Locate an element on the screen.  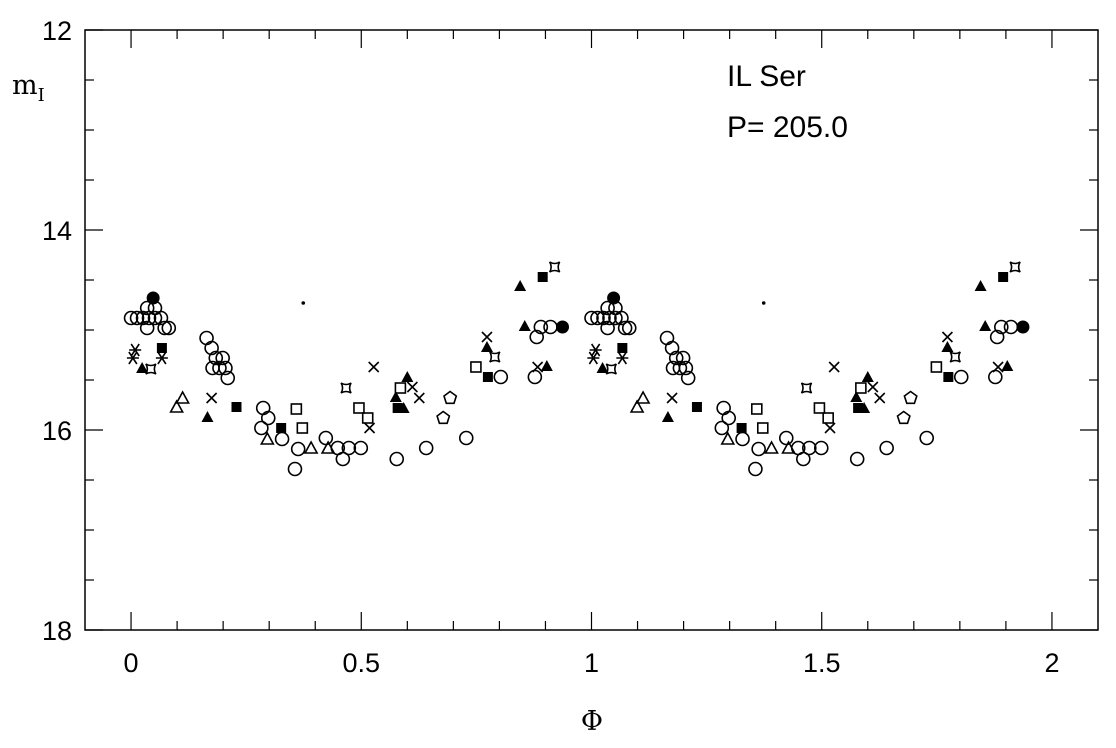
y-tick-label: 12 is located at coordinates (57, 31).